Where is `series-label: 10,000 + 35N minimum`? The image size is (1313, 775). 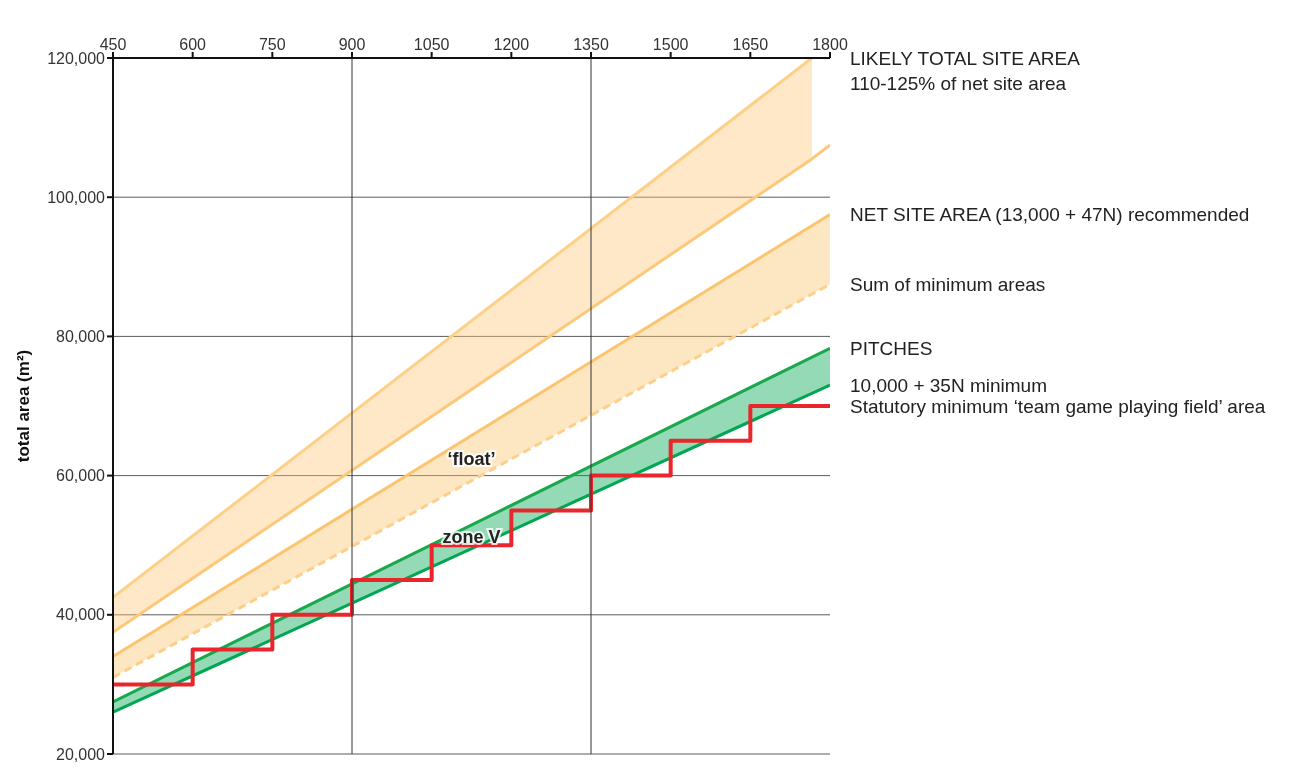
series-label: 10,000 + 35N minimum is located at coordinates (948, 385).